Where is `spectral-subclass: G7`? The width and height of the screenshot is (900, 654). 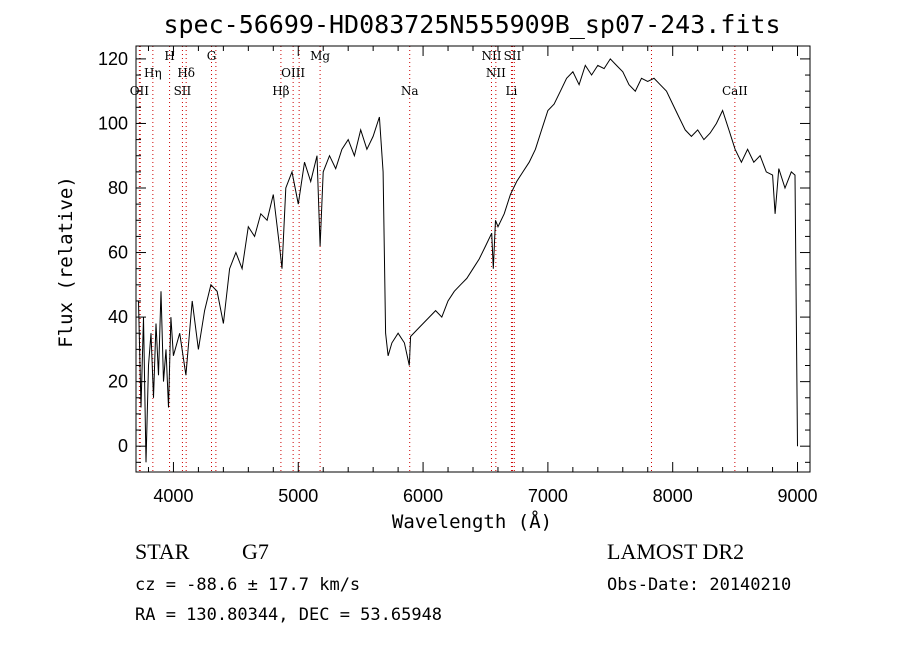
spectral-subclass: G7 is located at coordinates (255, 551).